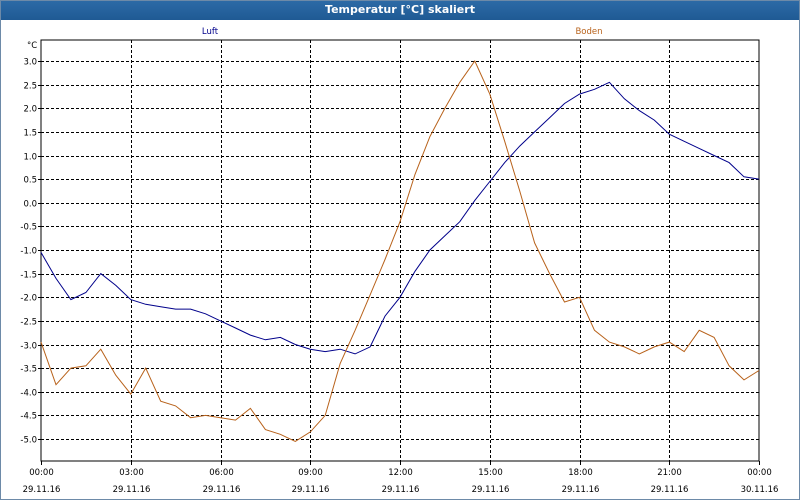 This screenshot has width=800, height=500. Describe the element at coordinates (588, 32) in the screenshot. I see `legend-boden: Boden` at that location.